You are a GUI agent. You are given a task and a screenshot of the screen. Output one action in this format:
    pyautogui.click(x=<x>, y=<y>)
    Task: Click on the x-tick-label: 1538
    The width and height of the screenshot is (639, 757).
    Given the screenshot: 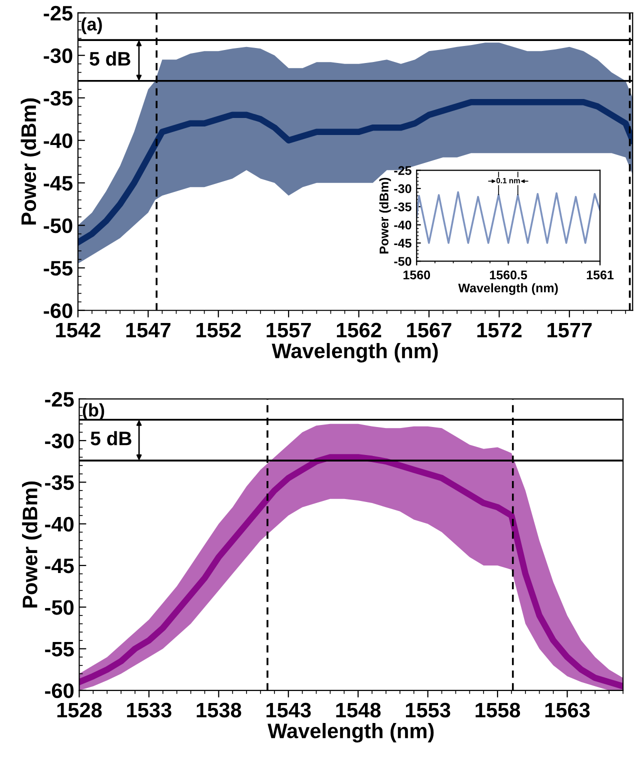 What is the action you would take?
    pyautogui.click(x=219, y=710)
    